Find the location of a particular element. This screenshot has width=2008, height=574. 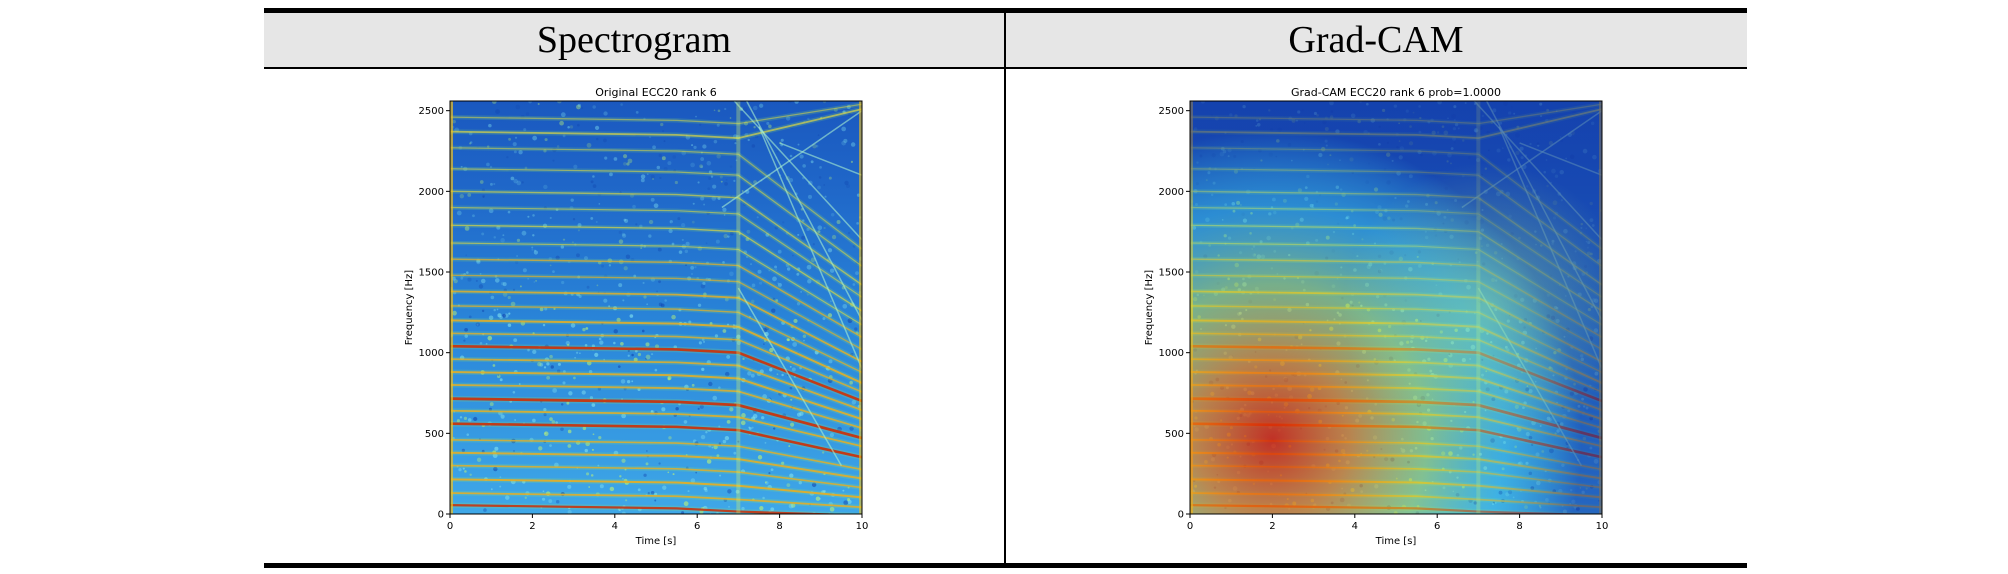

bottom-rule is located at coordinates (1005, 565).